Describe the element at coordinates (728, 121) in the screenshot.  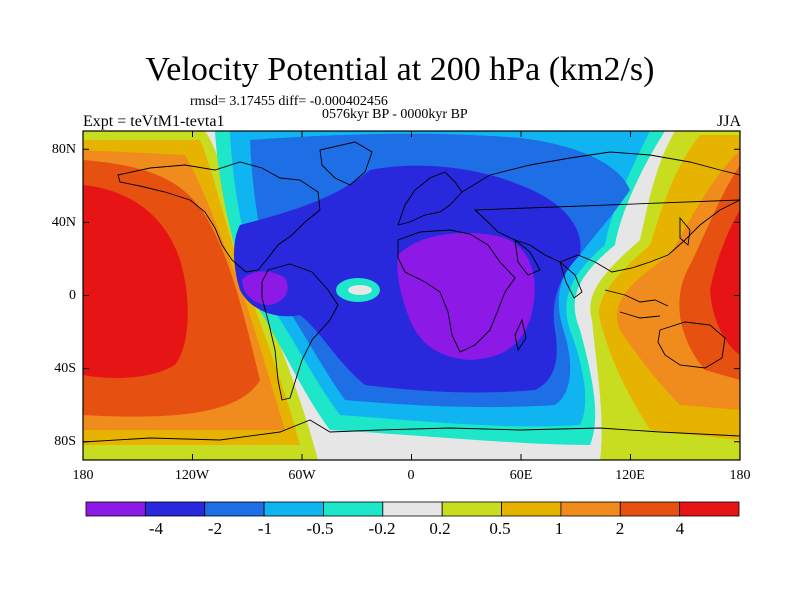
I see `season-label: JJA` at that location.